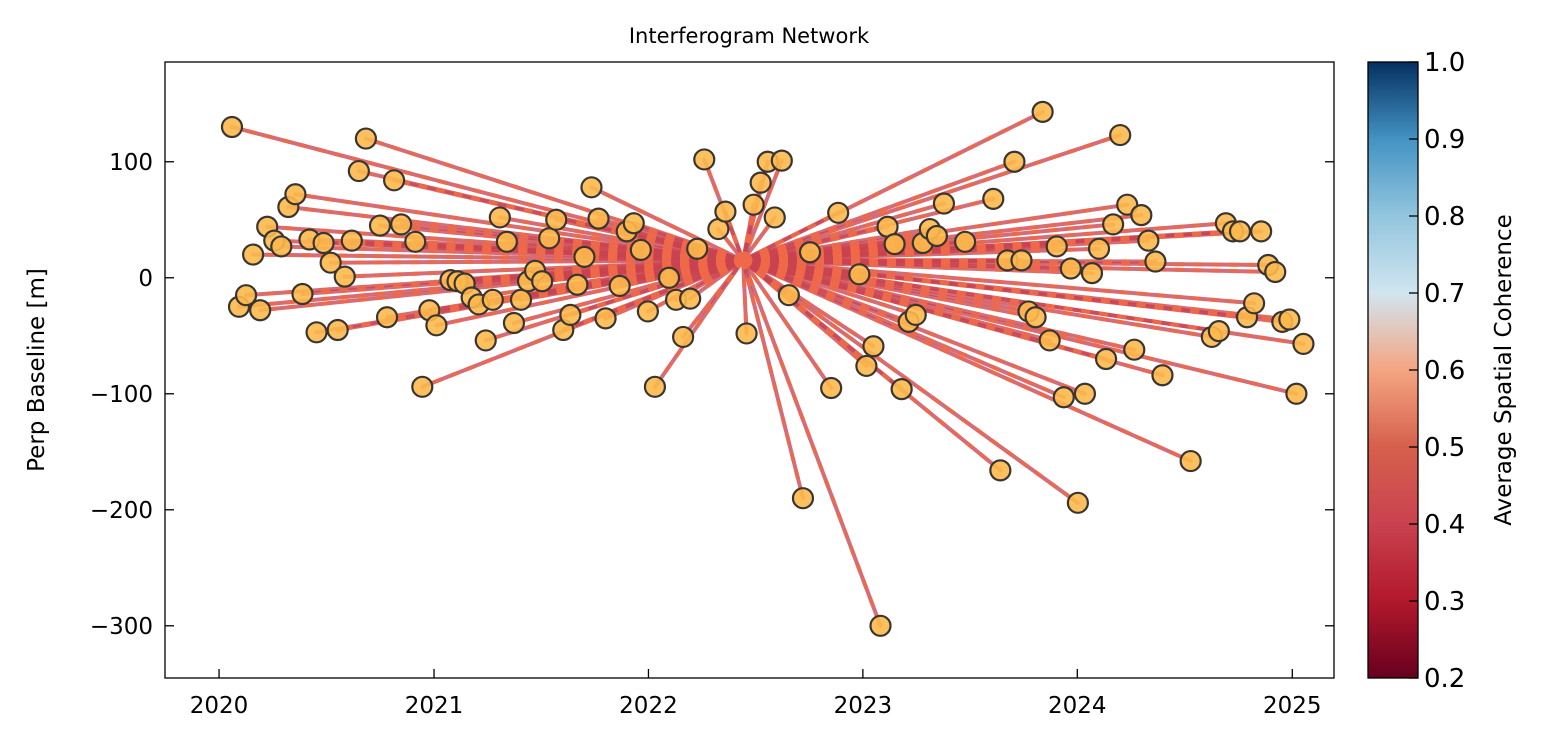  Describe the element at coordinates (749, 36) in the screenshot. I see `chart-title: Interferogram Network` at that location.